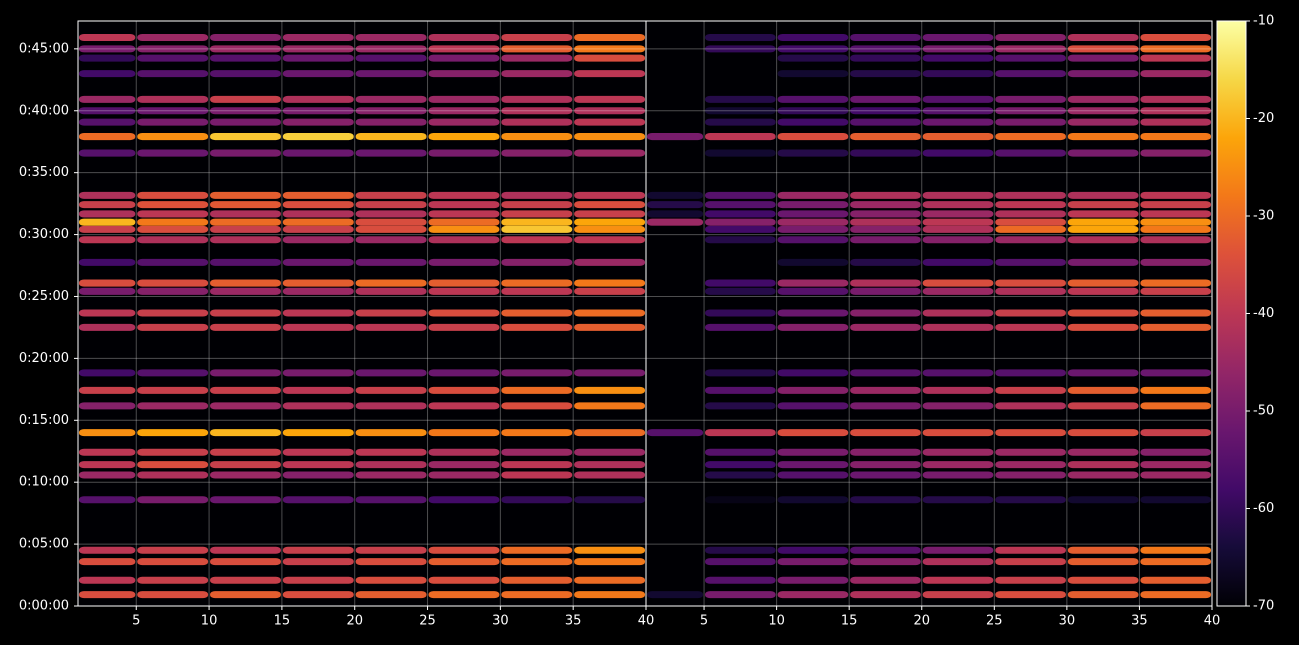 This screenshot has width=1299, height=645. Describe the element at coordinates (44, 606) in the screenshot. I see `y-tick-label: 0:00:00` at that location.